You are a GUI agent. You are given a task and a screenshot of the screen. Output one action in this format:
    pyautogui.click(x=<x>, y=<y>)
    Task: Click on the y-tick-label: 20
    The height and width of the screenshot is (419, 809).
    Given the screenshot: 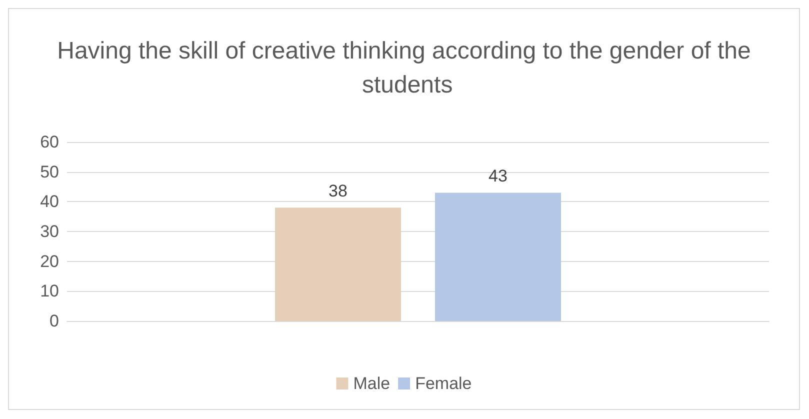 What is the action you would take?
    pyautogui.click(x=49, y=261)
    